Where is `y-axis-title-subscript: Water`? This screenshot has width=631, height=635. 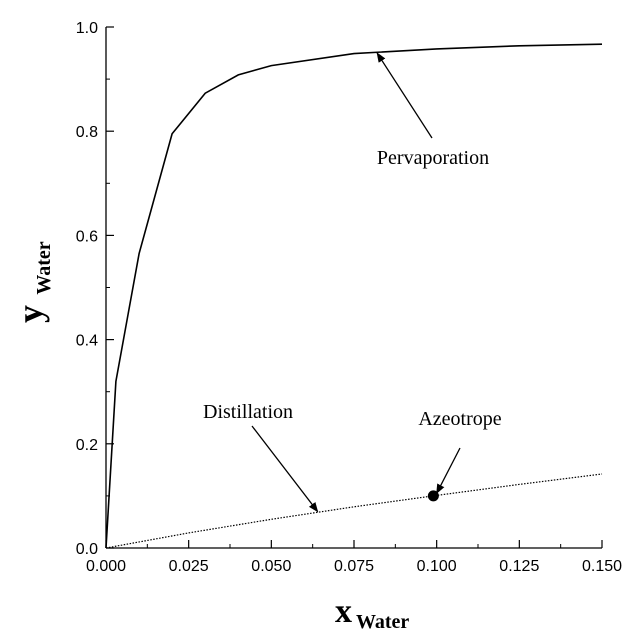
y-axis-title-subscript: Water is located at coordinates (44, 267).